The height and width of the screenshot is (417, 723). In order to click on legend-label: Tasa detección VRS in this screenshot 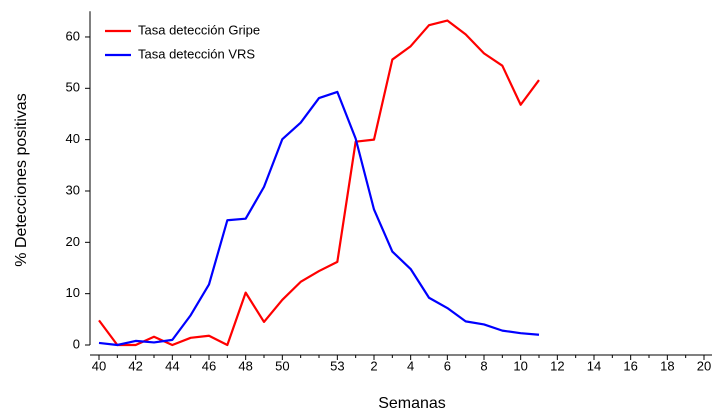, I will do `click(196, 53)`.